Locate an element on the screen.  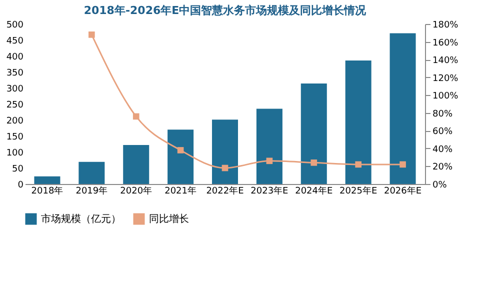
y-tick-label: 250 is located at coordinates (15, 105).